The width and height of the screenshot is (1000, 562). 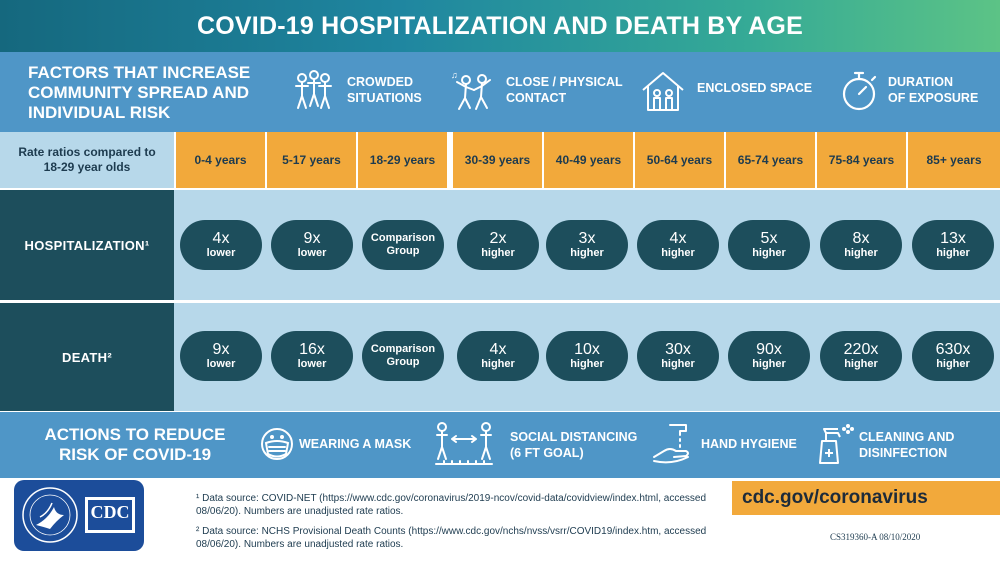 I want to click on rate-pill: 630x higher, so click(x=953, y=356).